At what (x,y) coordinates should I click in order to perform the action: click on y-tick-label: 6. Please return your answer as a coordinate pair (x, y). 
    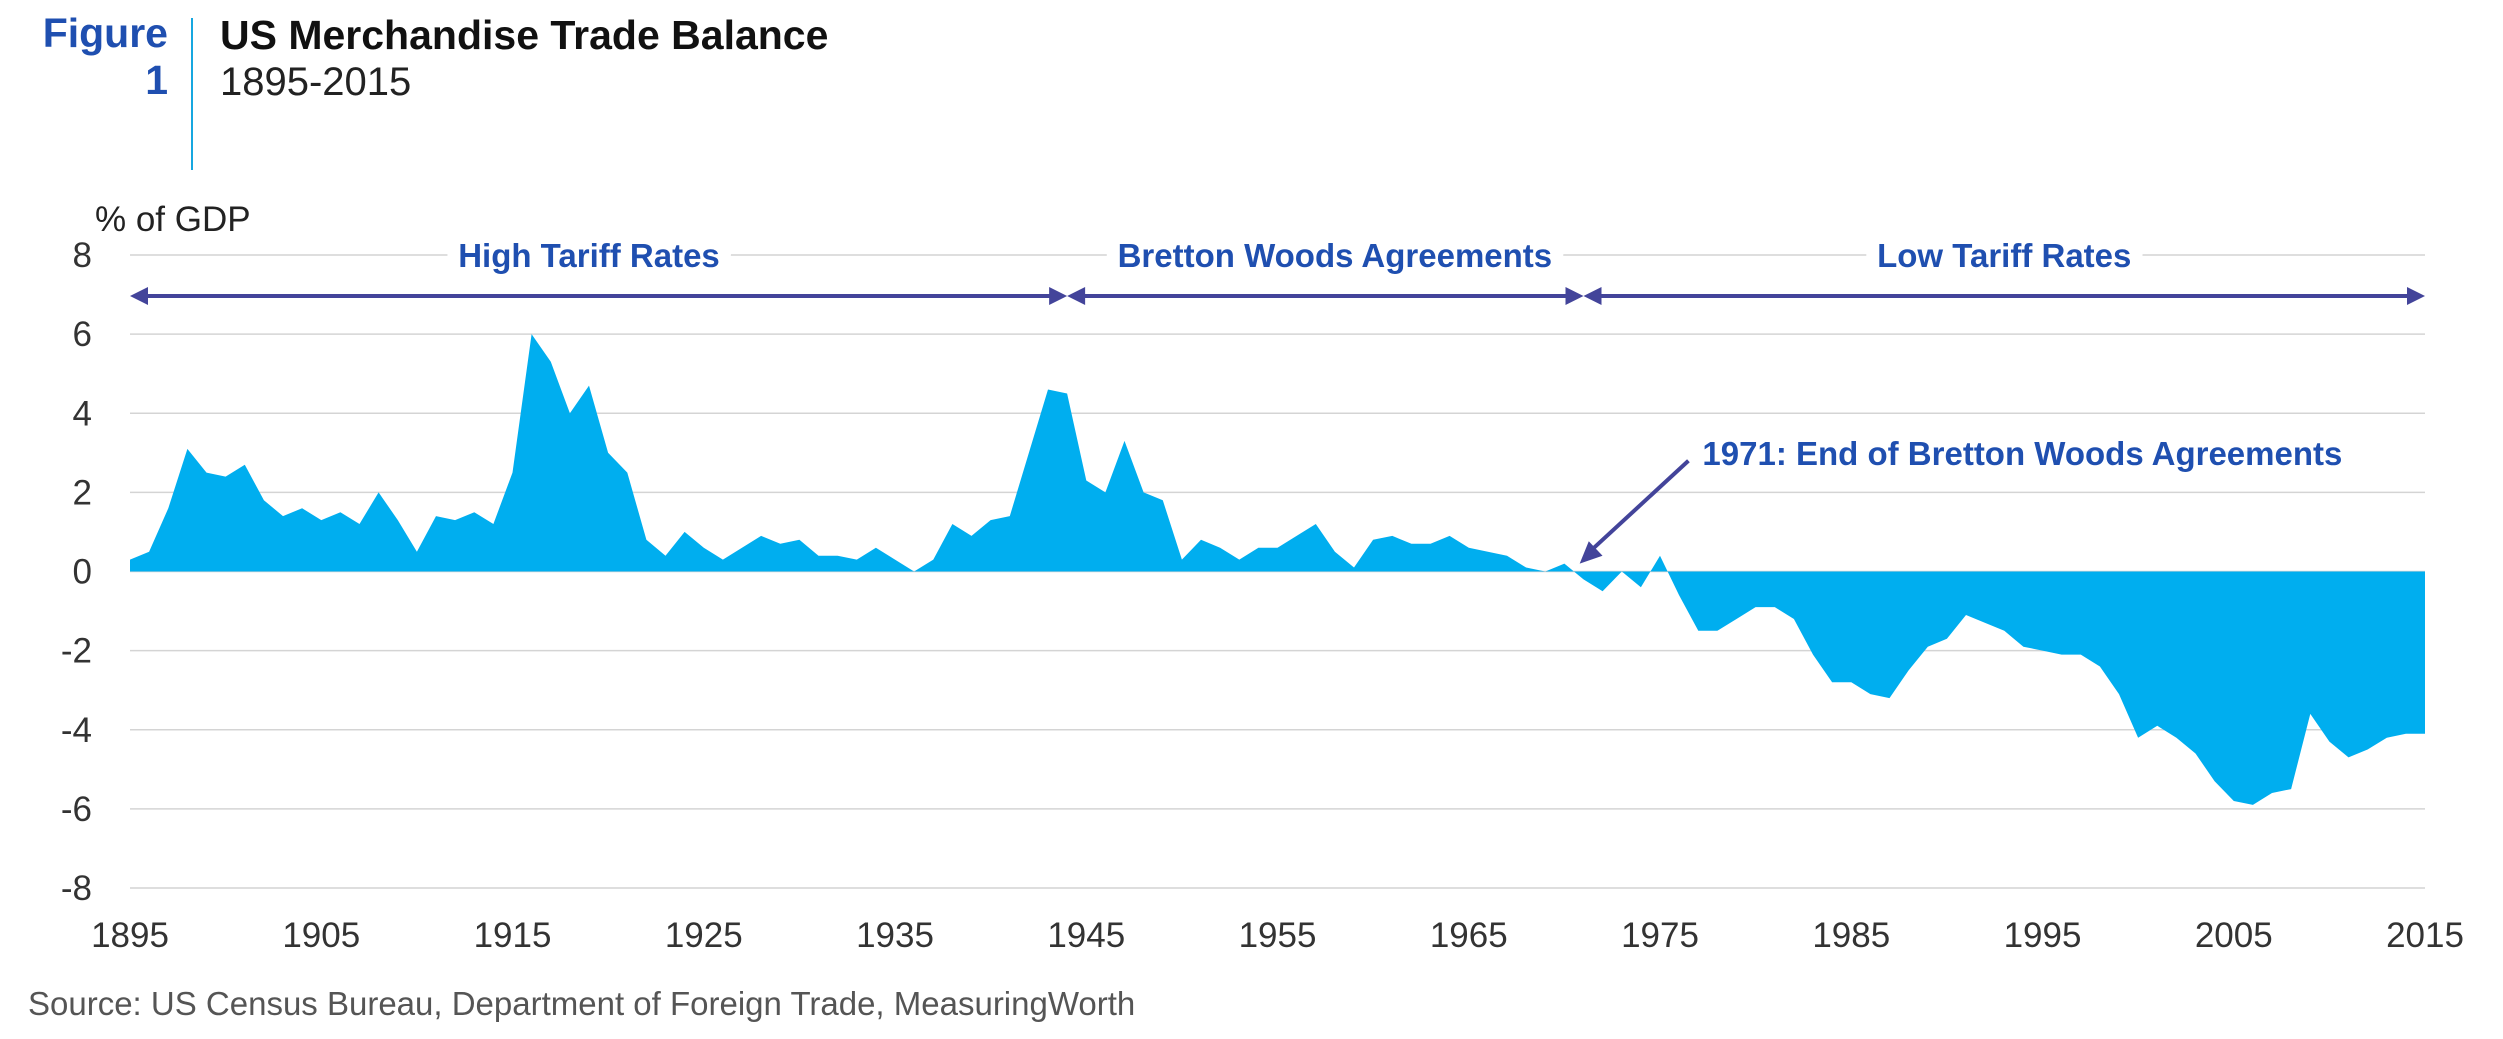
    Looking at the image, I should click on (82, 334).